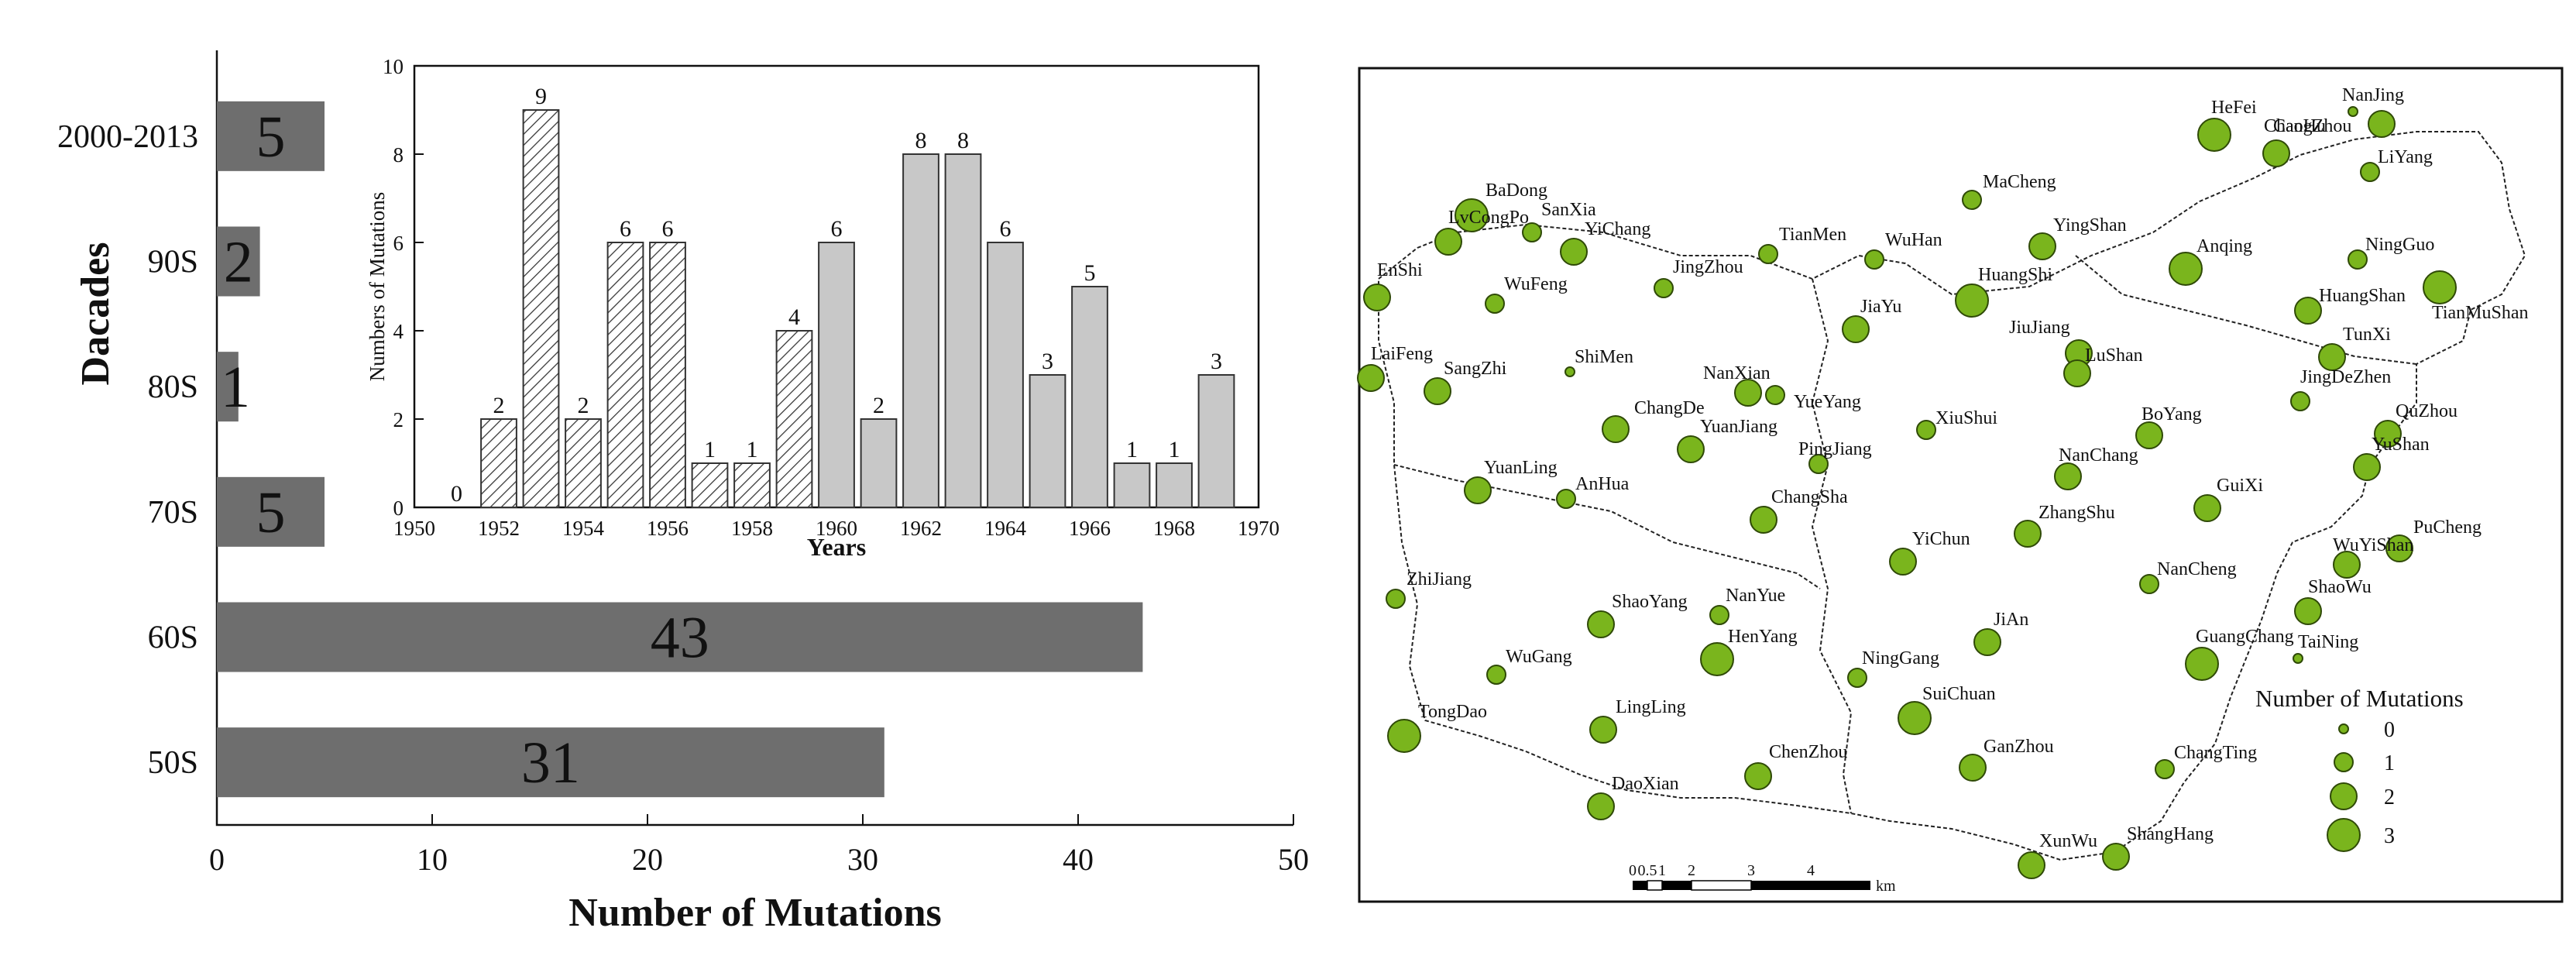 Image resolution: width=2576 pixels, height=976 pixels. What do you see at coordinates (1941, 539) in the screenshot?
I see `station-label: YiChun` at bounding box center [1941, 539].